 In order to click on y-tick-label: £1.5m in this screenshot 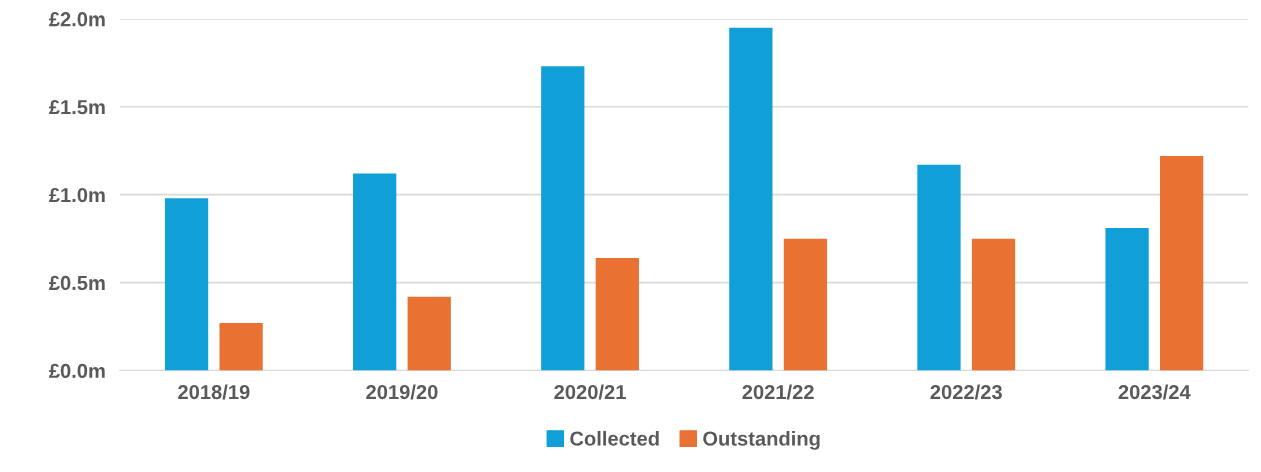, I will do `click(77, 107)`.